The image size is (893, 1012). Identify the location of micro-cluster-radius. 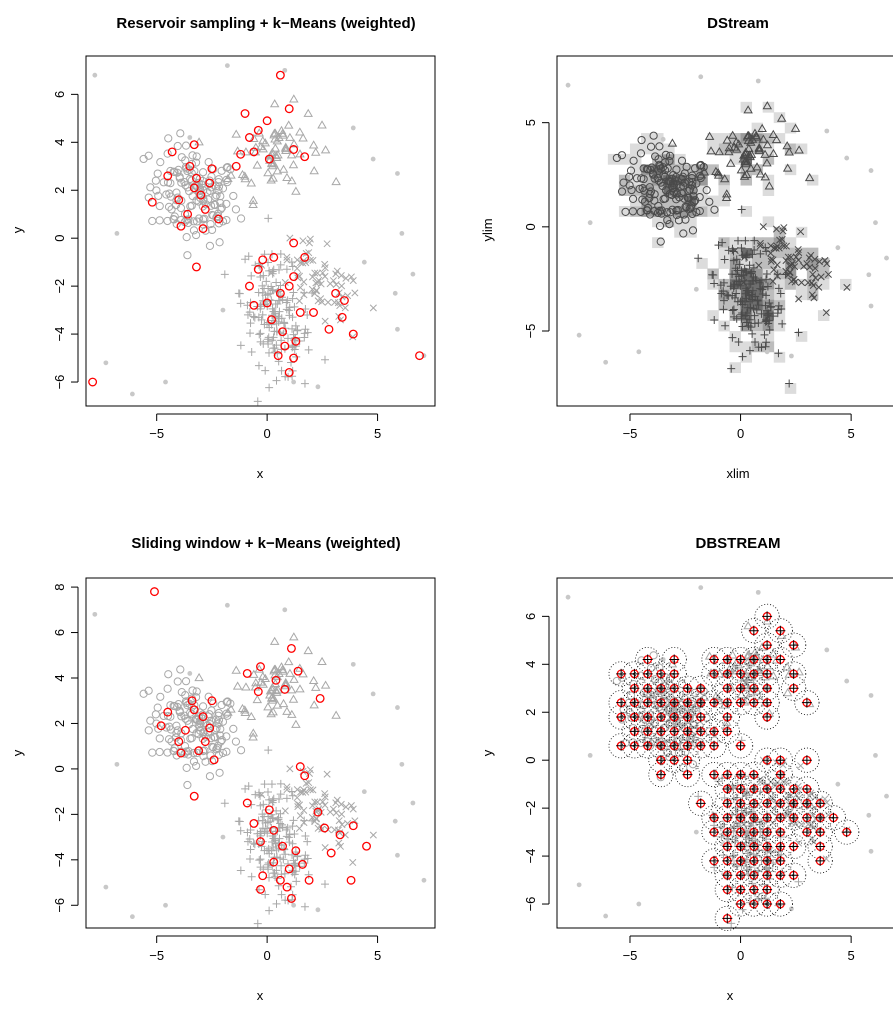
(794, 645).